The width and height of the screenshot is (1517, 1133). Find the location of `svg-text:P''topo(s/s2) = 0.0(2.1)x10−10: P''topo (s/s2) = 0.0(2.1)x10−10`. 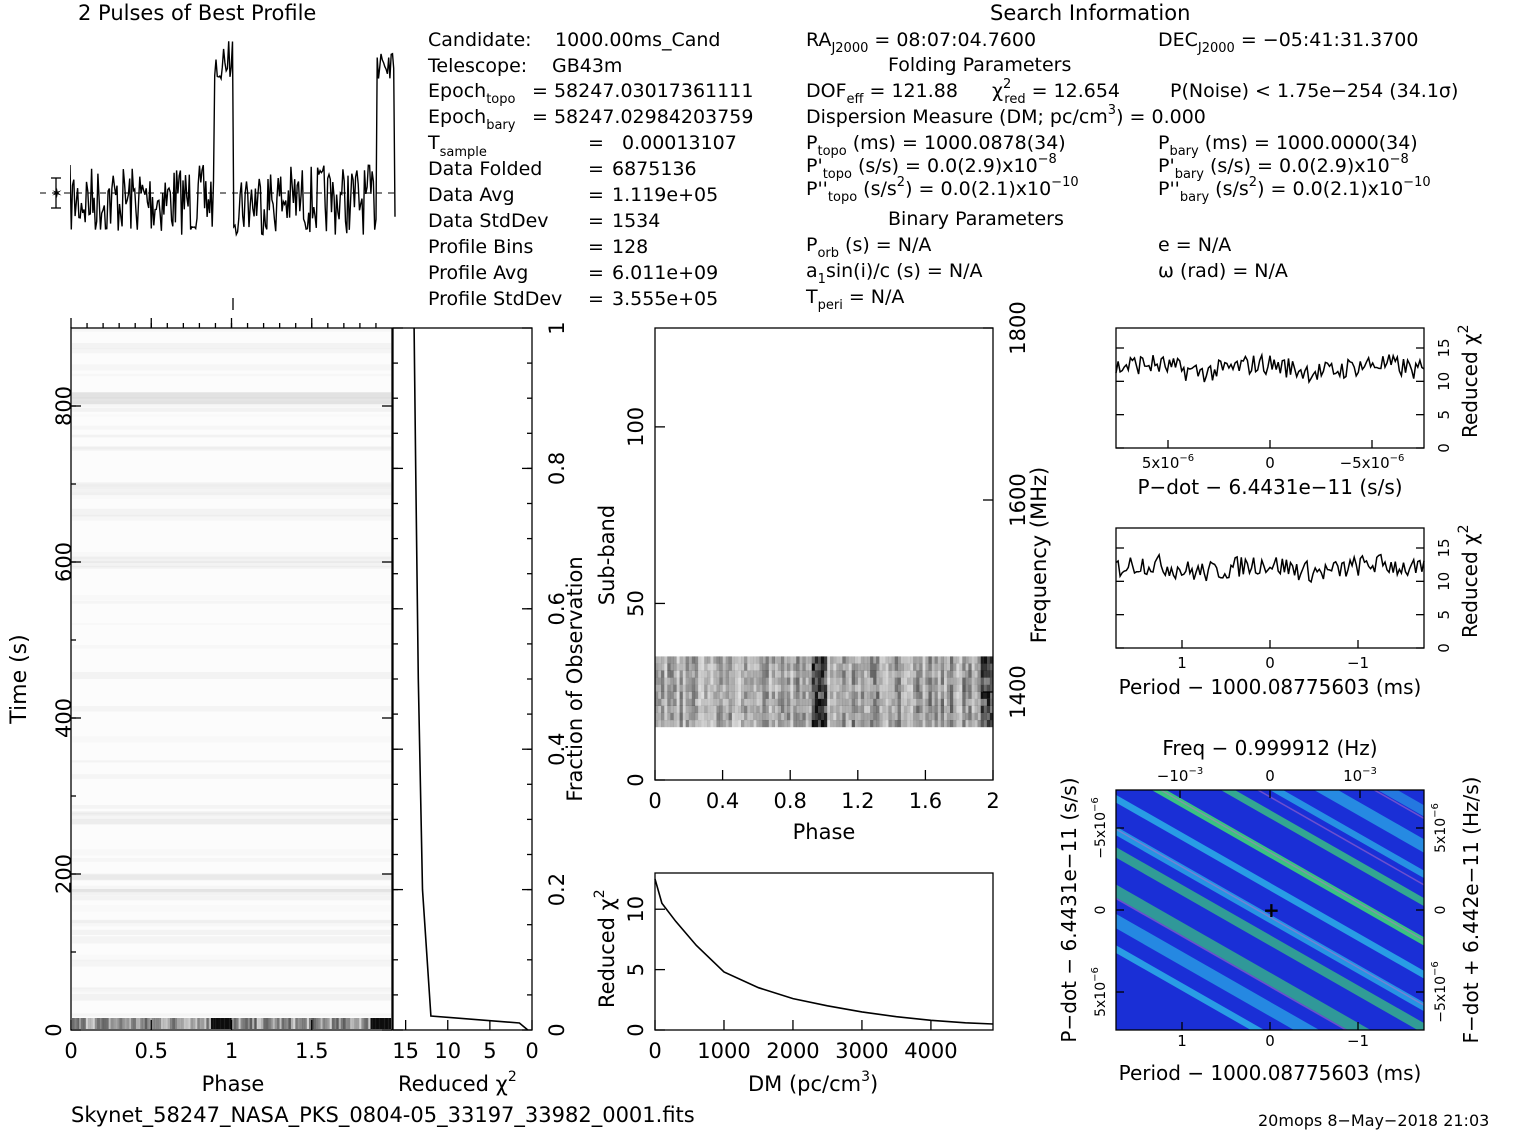

svg-text:P''topo(s/s2) = 0.0(2.1)x10−10: P''topo (s/s2) = 0.0(2.1)x10−10 is located at coordinates (942, 190).